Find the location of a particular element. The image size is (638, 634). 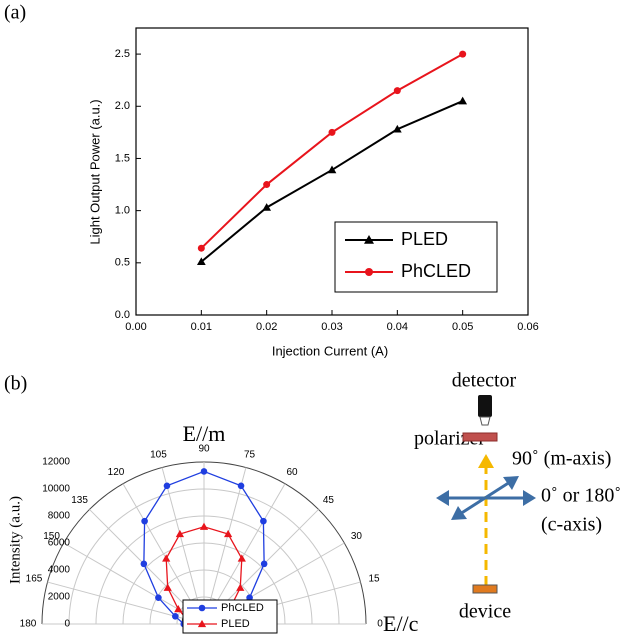

x-tick-label: 0.02 is located at coordinates (266, 327).